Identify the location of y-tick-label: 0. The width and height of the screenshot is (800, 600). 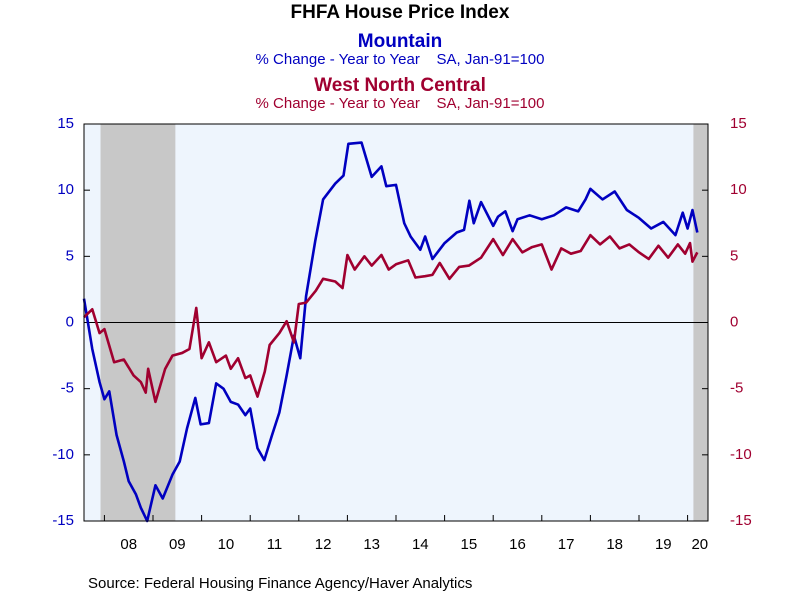
(70, 321).